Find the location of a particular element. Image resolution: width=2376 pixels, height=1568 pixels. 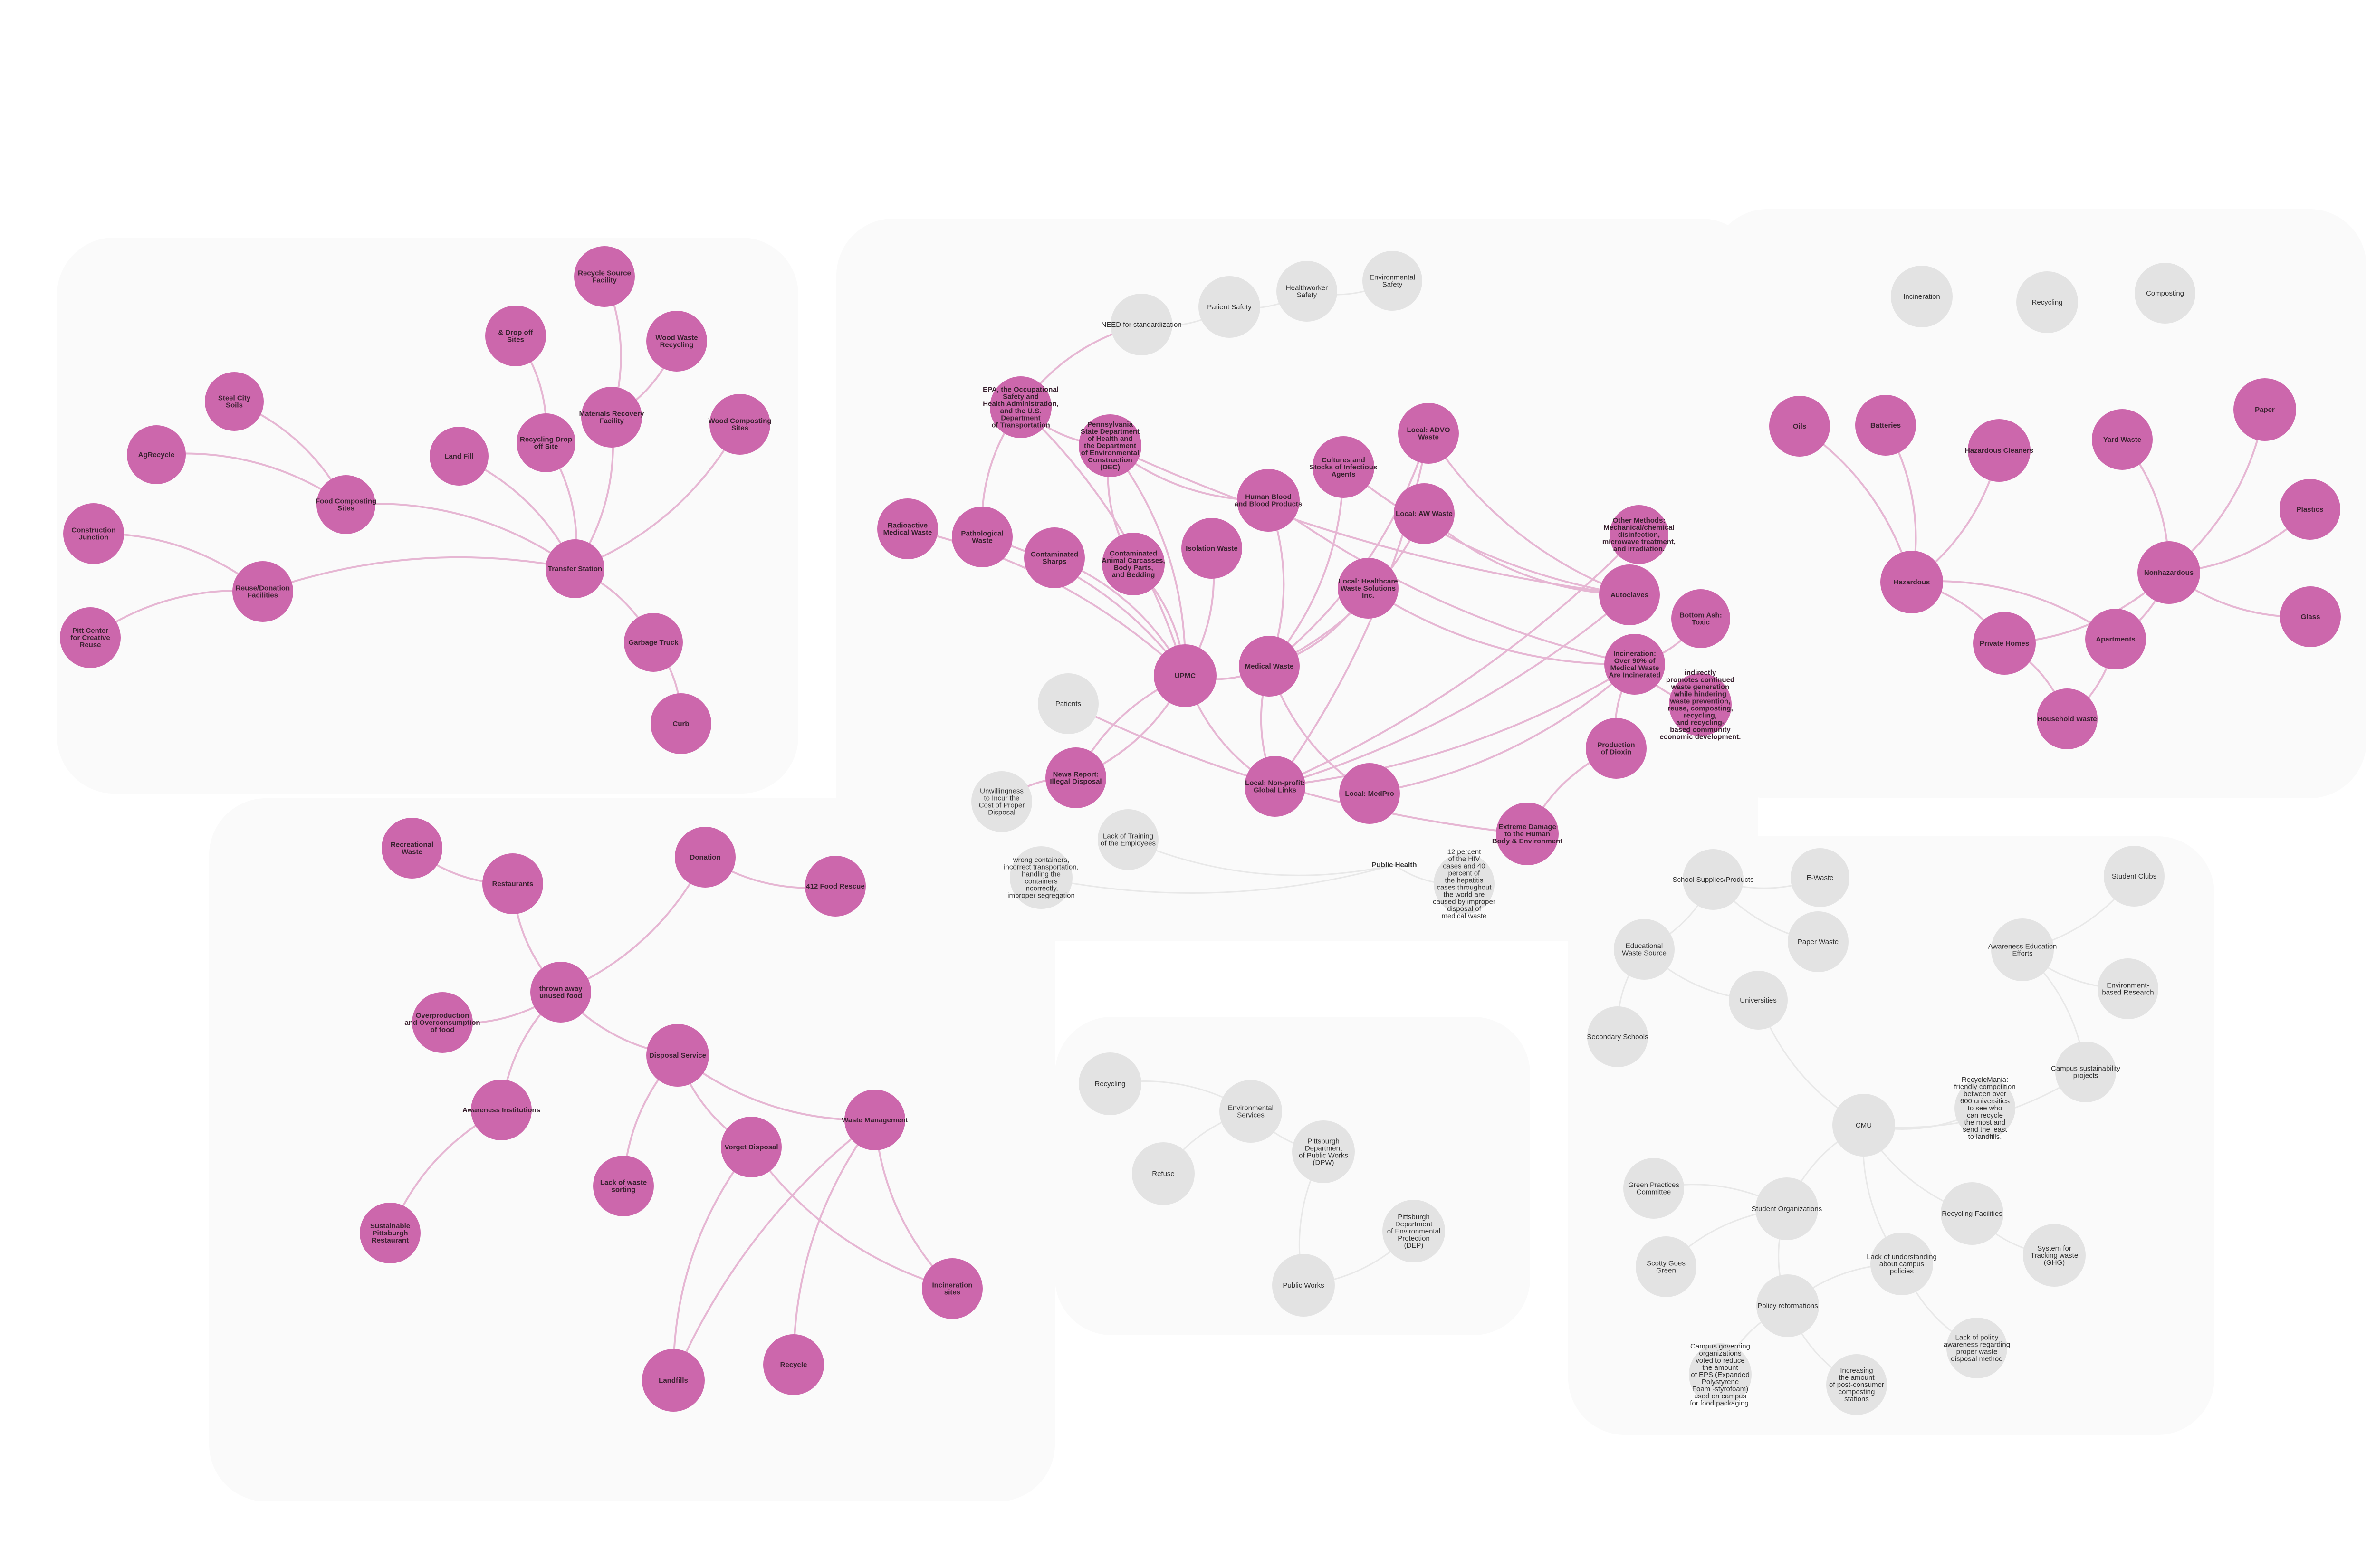

node-md19: Bottom Ash: Toxic is located at coordinates (1700, 618).